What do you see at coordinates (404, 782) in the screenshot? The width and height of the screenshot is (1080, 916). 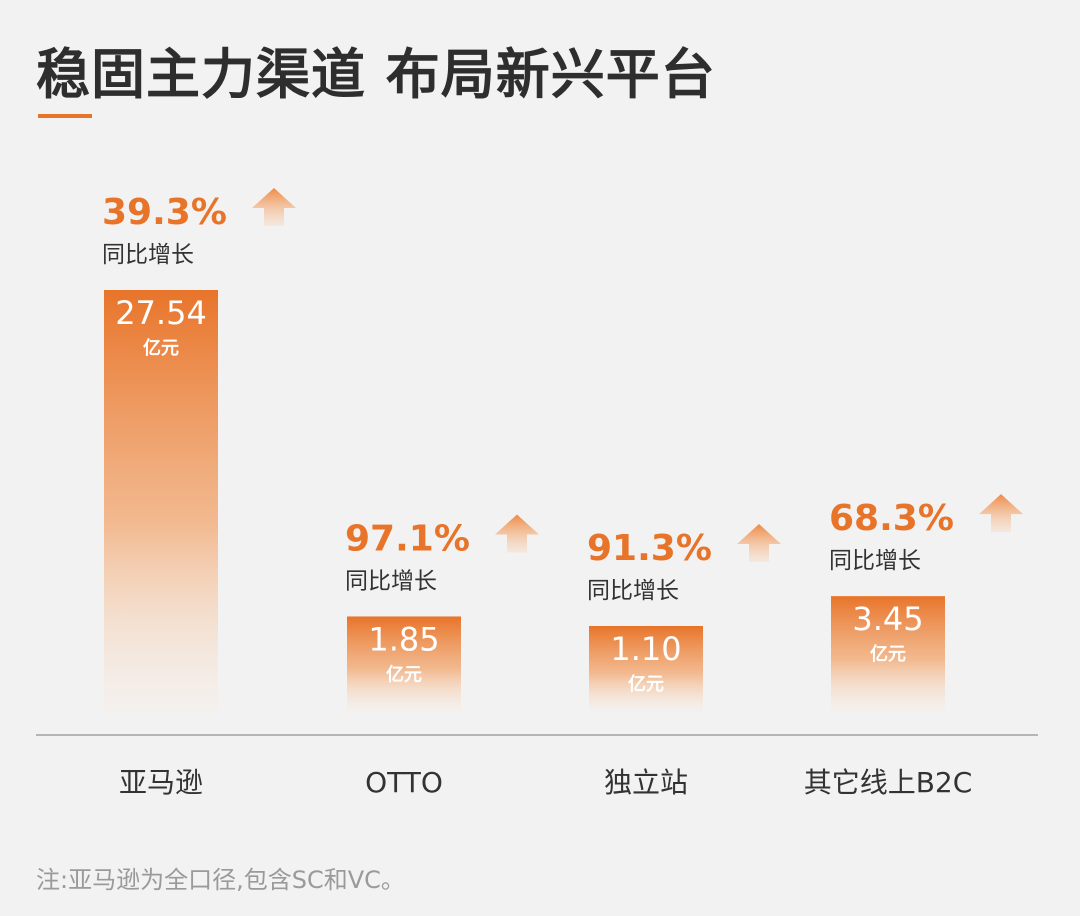 I see `category-label: OTTO` at bounding box center [404, 782].